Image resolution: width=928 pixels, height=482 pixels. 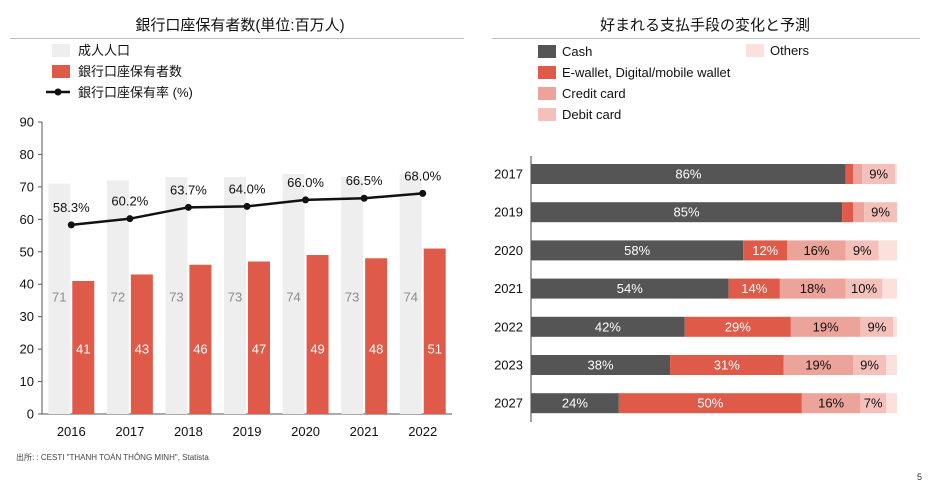 What do you see at coordinates (547, 51) in the screenshot?
I see `legend-swatch-cash` at bounding box center [547, 51].